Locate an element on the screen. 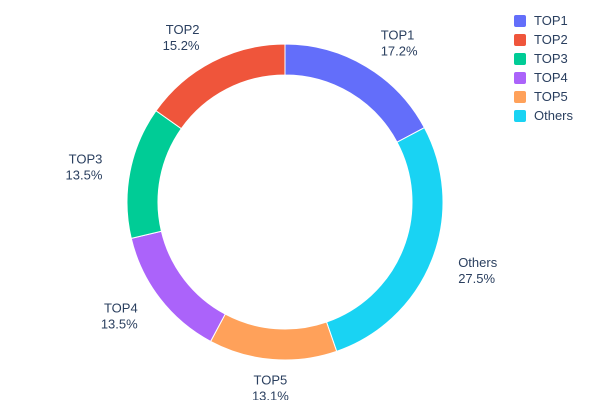 The image size is (600, 400). legend-label: Others is located at coordinates (554, 115).